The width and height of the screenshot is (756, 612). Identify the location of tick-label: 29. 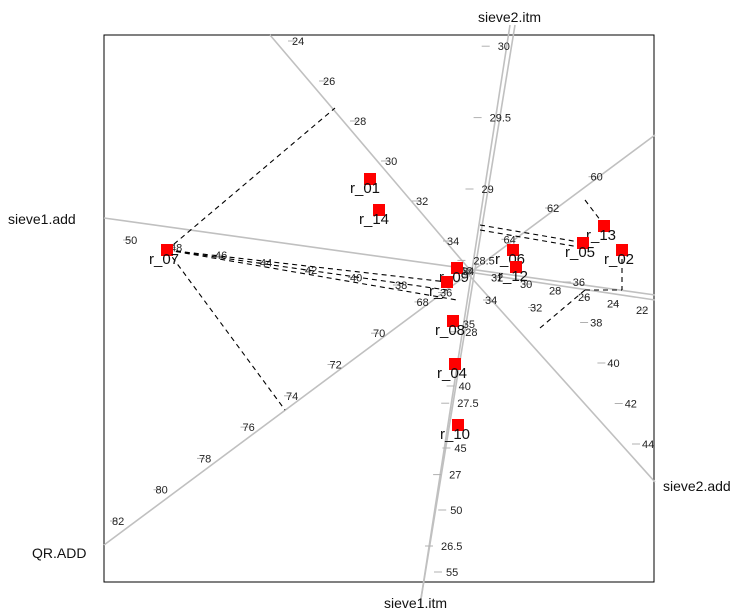
(488, 190).